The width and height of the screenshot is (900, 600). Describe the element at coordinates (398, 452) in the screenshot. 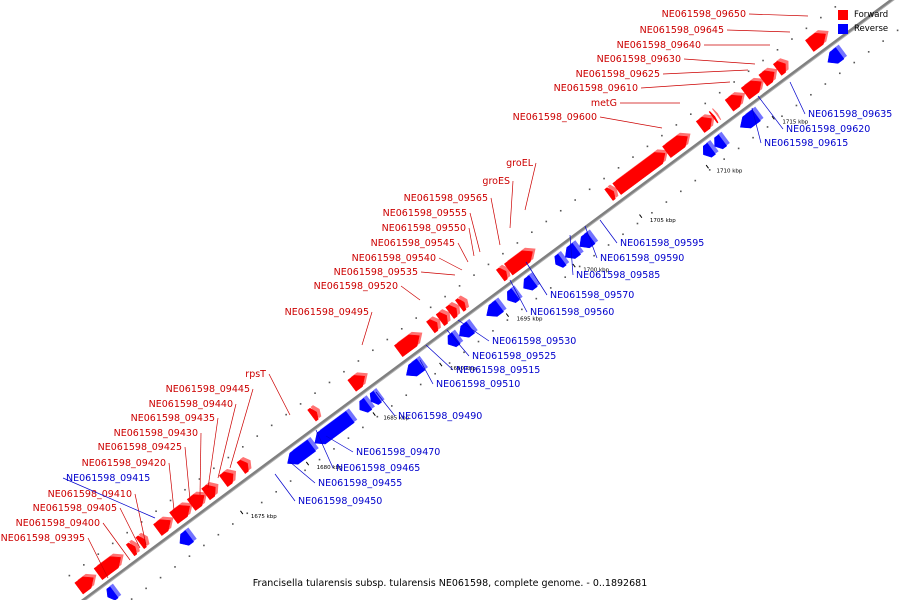

I see `reverse-gene-label: NE061598_09470` at that location.